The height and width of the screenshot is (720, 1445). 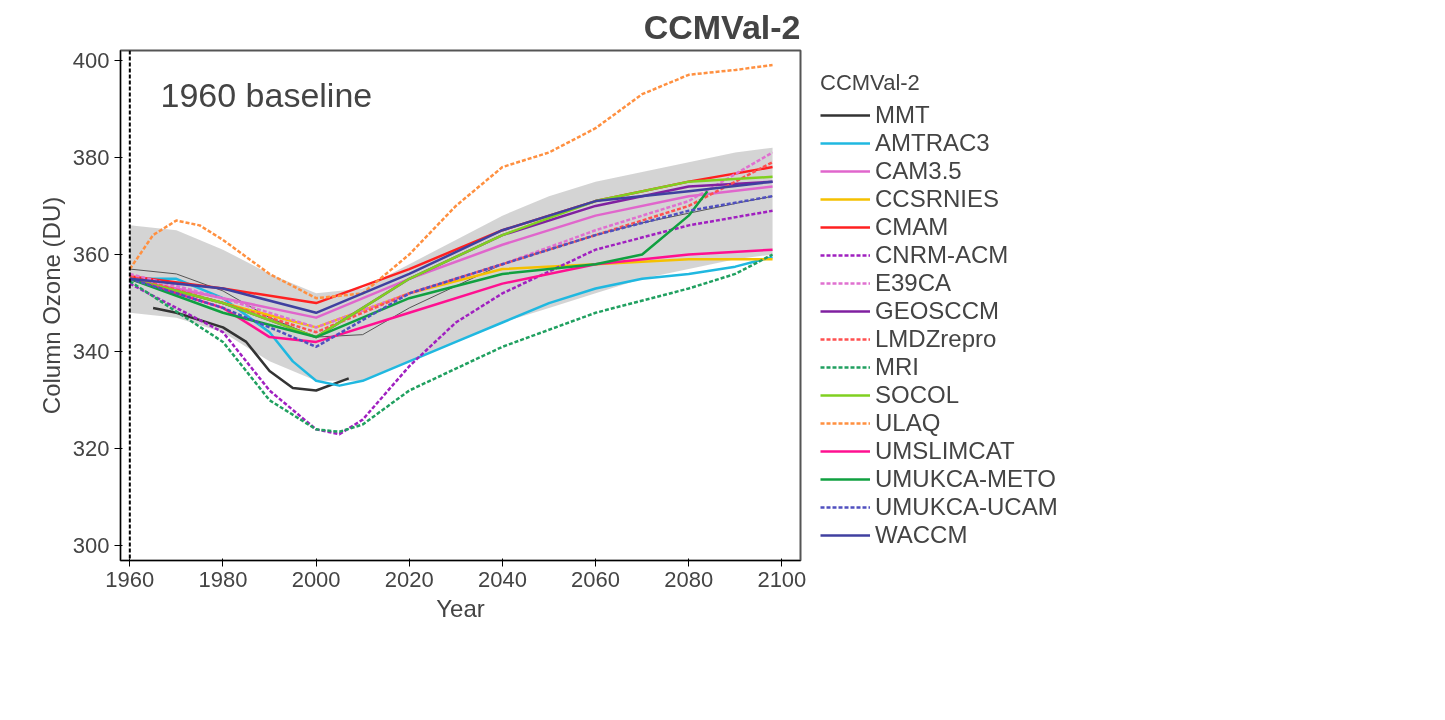 I want to click on legend-label: E39CA, so click(x=913, y=283).